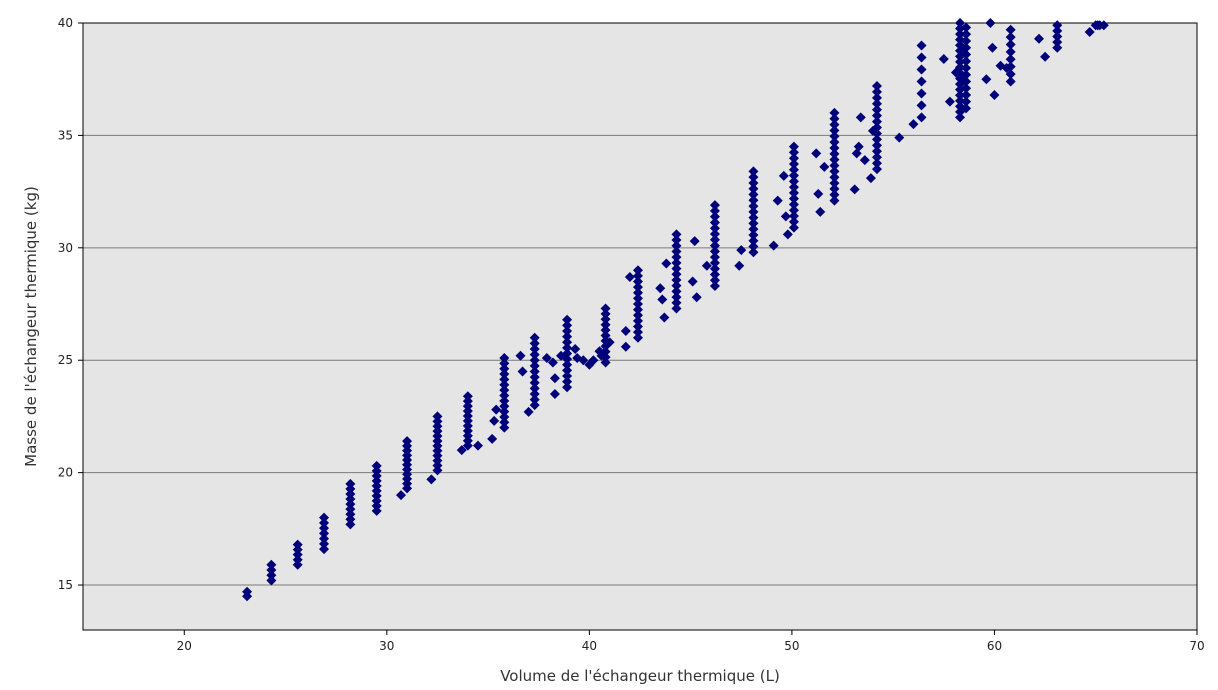 The width and height of the screenshot is (1218, 690). I want to click on x-axis-title: Volume de l'échangeur thermique (L), so click(640, 676).